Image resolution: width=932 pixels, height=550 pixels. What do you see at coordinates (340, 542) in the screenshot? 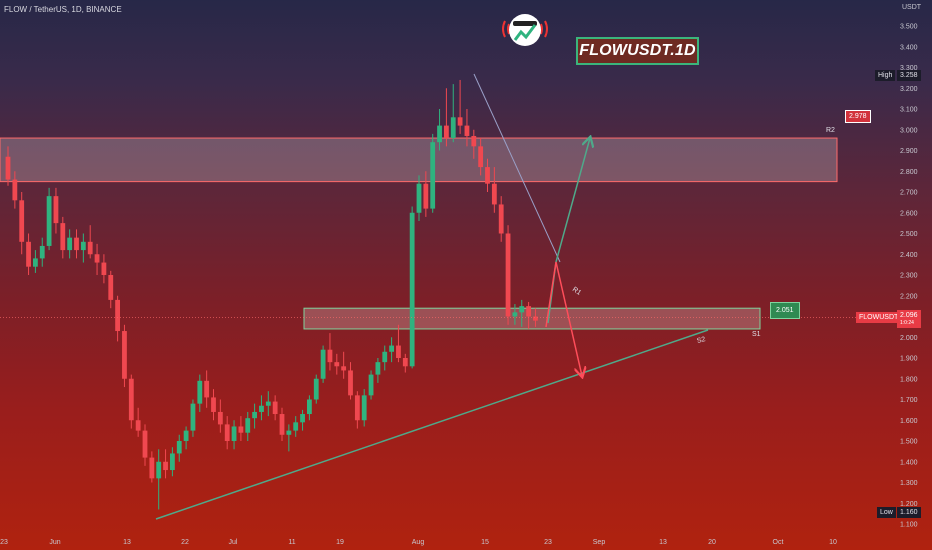
I see `x-tick-label: 19` at bounding box center [340, 542].